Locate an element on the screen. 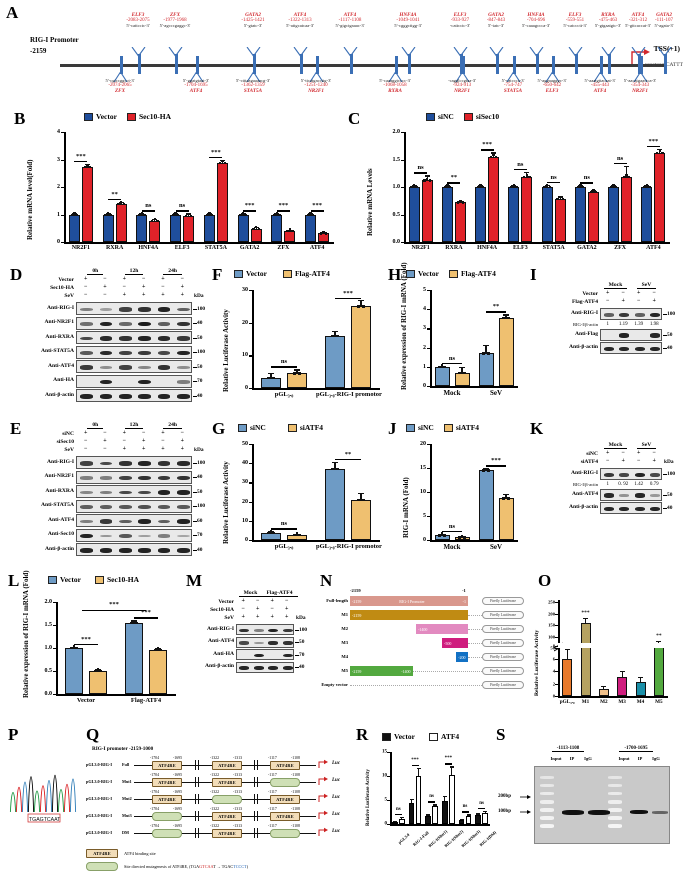 The image size is (686, 871). y-tick-label: 6 is located at coordinates (553, 659).